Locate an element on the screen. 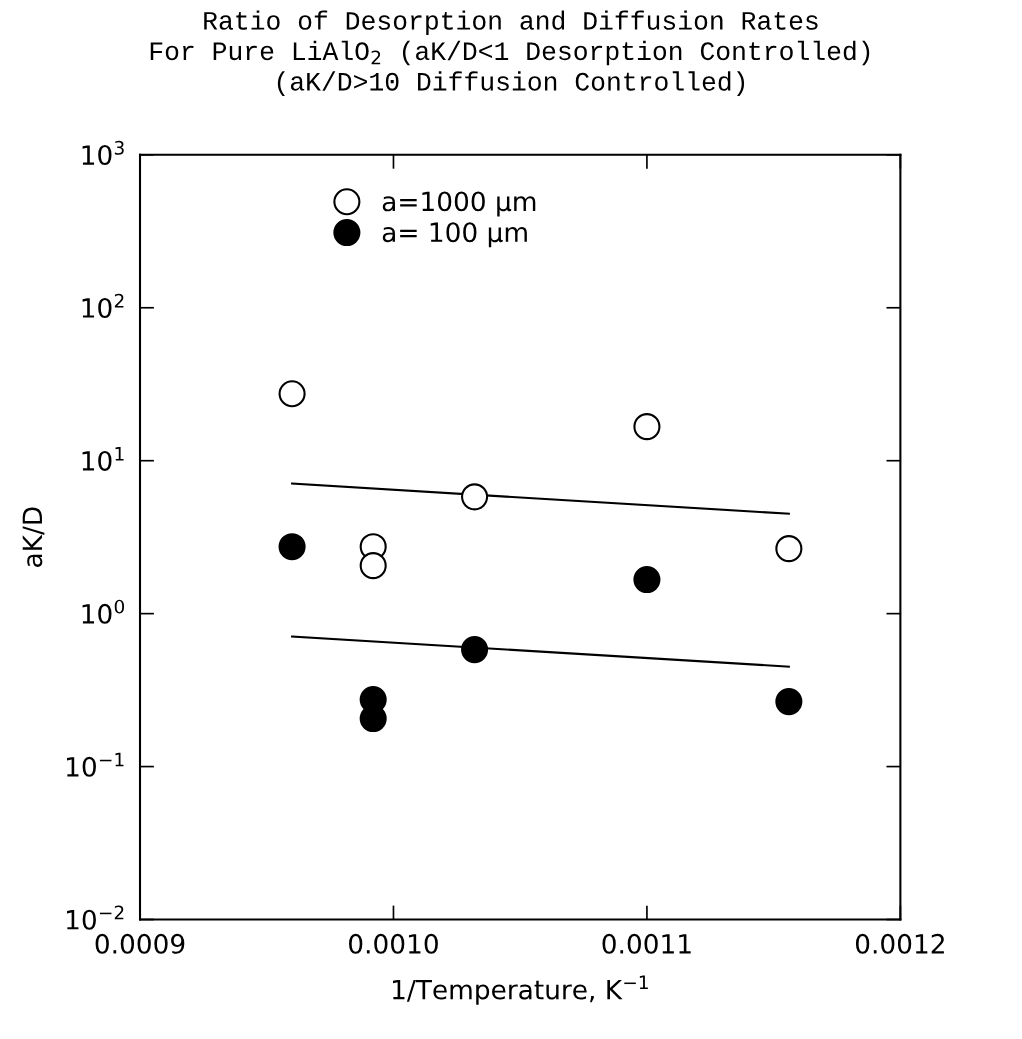 The width and height of the screenshot is (1022, 1039). y-axis-title: aK/D is located at coordinates (33, 537).